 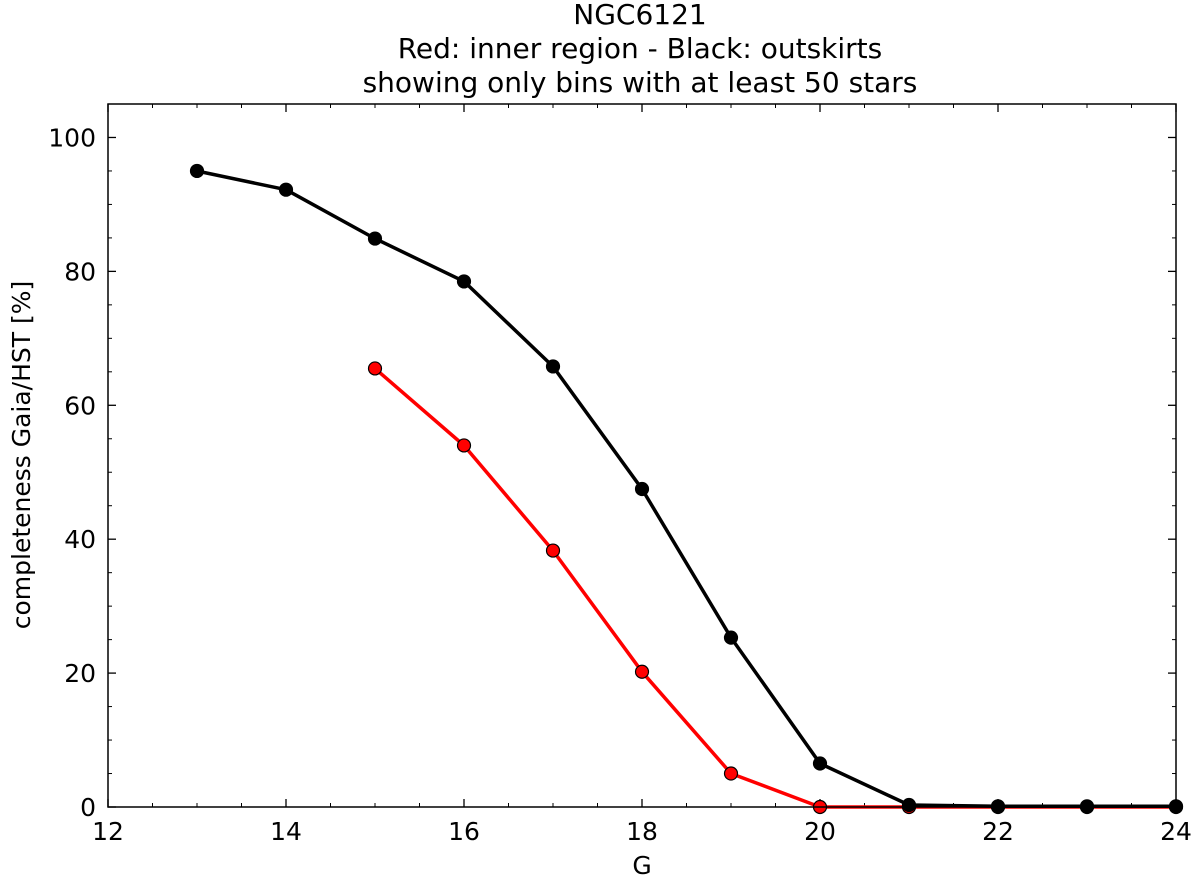 I want to click on y-tick-label: 0, so click(x=88, y=807).